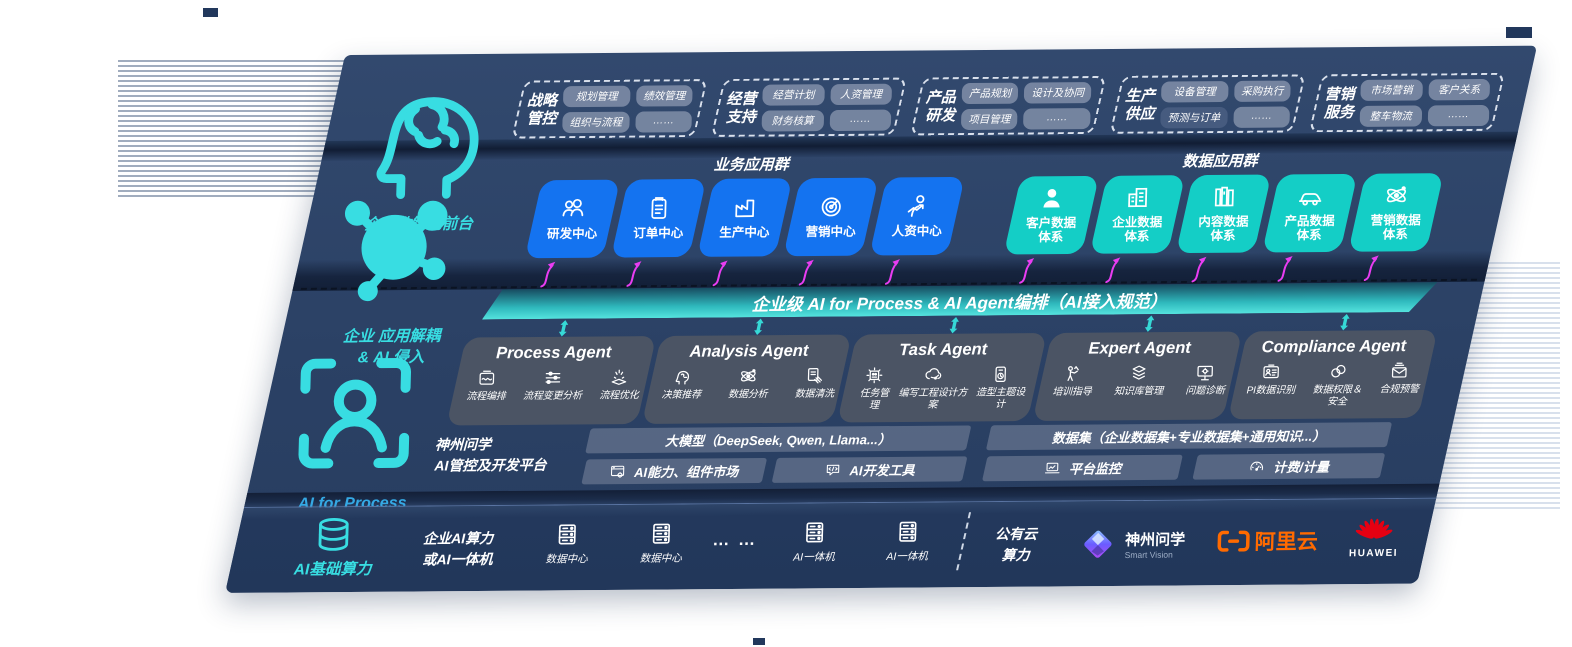  What do you see at coordinates (1459, 89) in the screenshot?
I see `capability-tag: 客户关系` at bounding box center [1459, 89].